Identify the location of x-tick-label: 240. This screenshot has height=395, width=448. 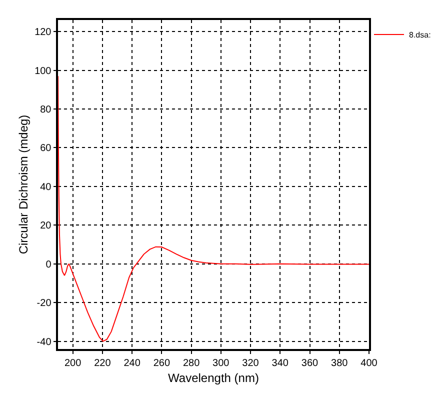
(132, 363).